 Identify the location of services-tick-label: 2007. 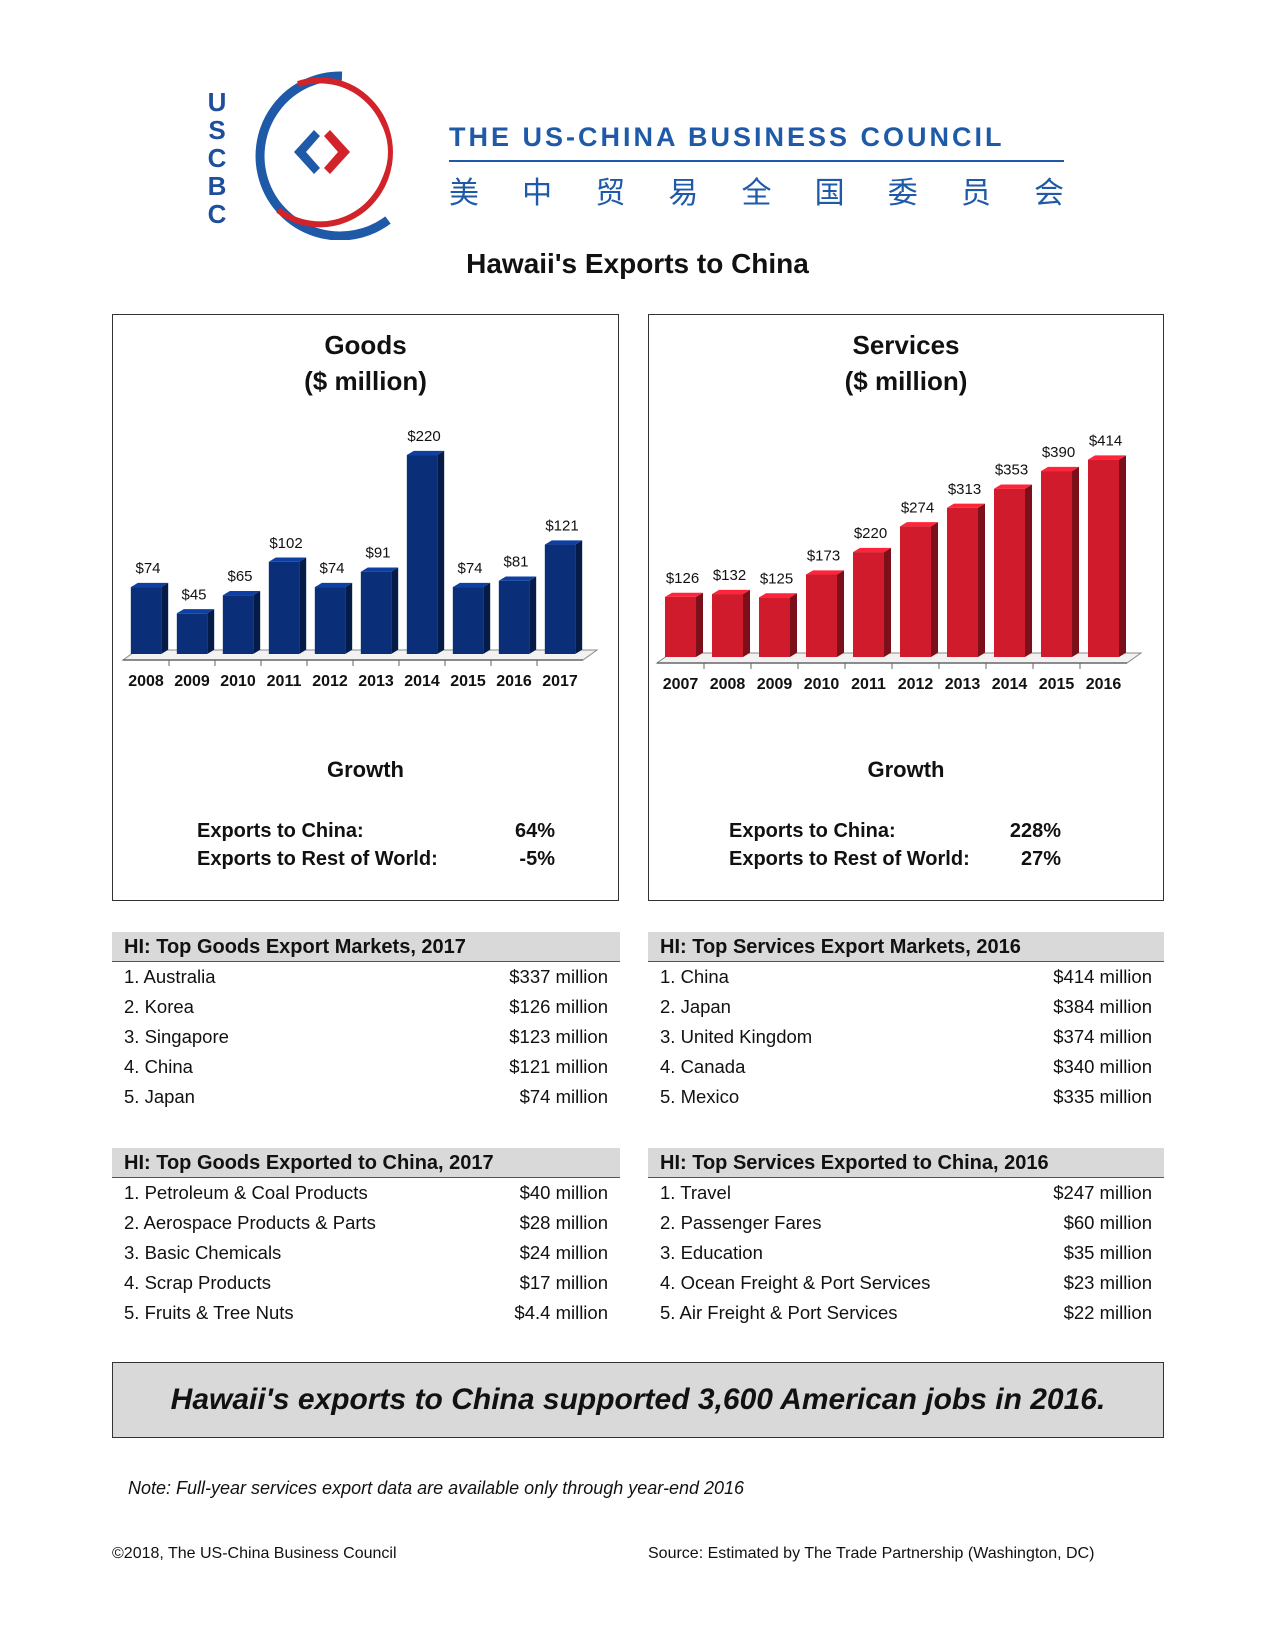
(681, 684).